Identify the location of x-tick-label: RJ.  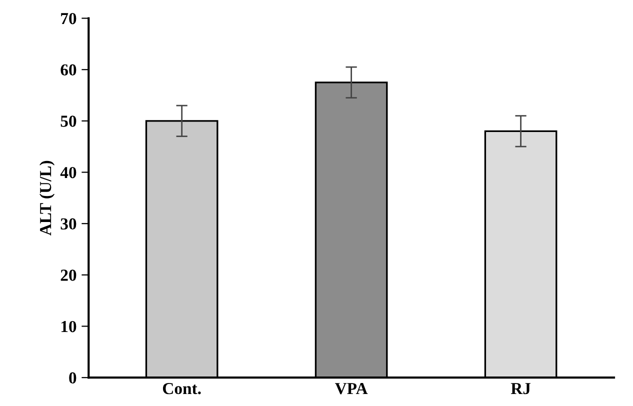
(520, 388).